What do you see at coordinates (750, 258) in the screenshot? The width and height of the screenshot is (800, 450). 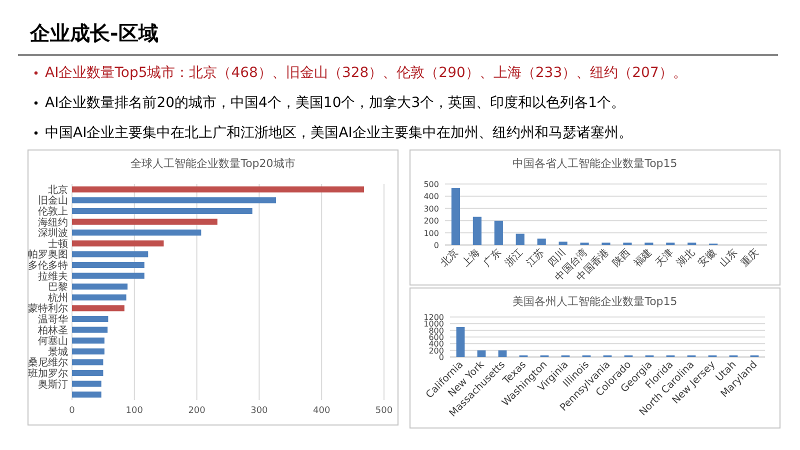 I see `x-tick-label: 重庆` at bounding box center [750, 258].